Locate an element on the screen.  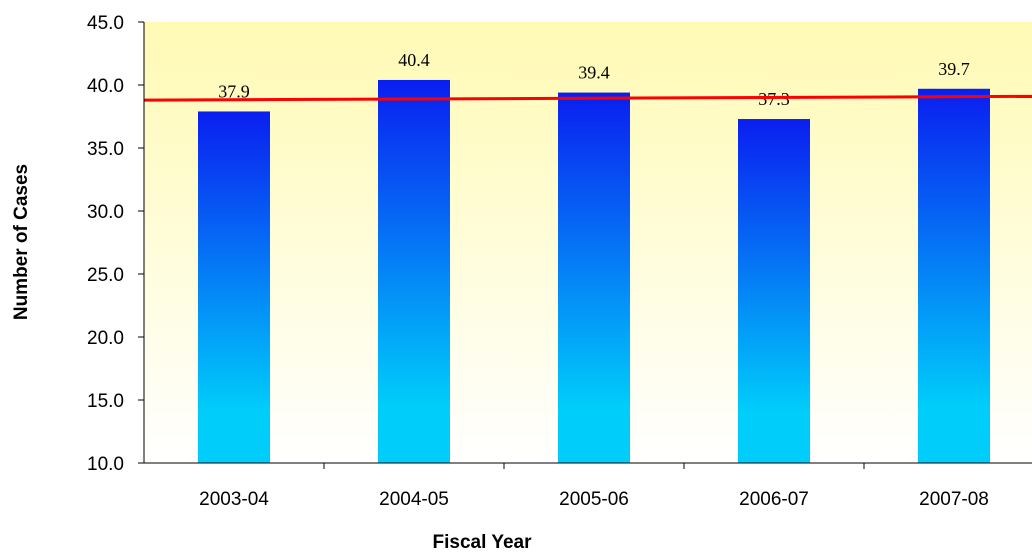
data-label-2004-05: 40.4 is located at coordinates (414, 60).